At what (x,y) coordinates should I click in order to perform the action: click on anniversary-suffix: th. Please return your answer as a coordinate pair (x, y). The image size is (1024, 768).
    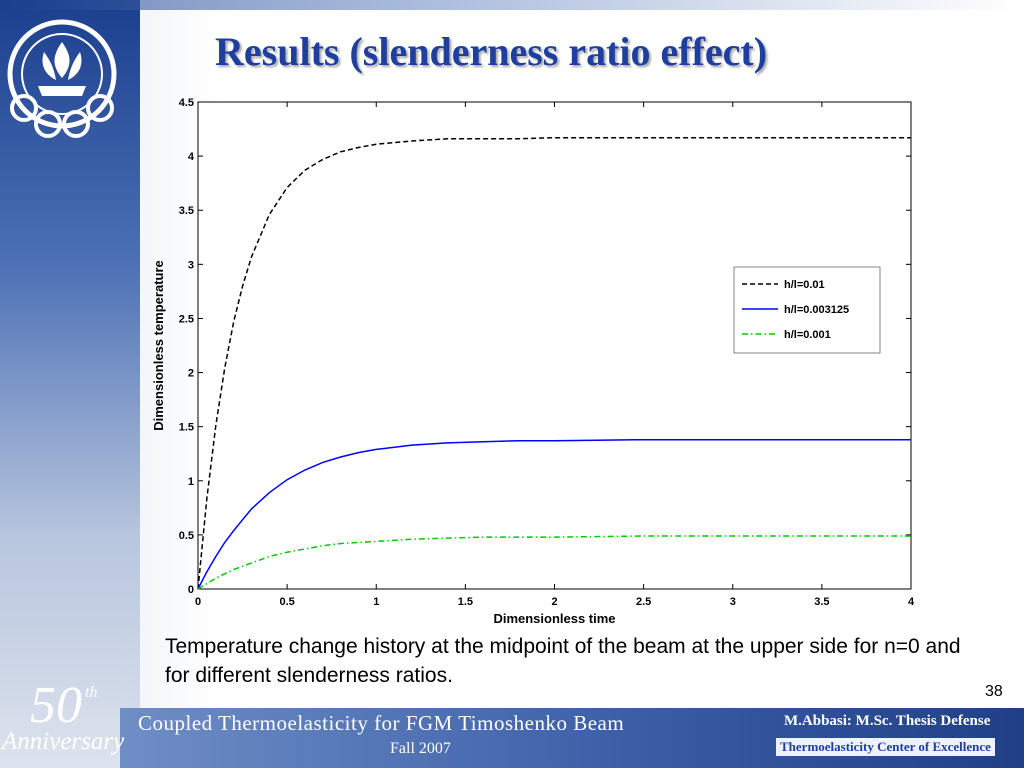
    Looking at the image, I should click on (91, 692).